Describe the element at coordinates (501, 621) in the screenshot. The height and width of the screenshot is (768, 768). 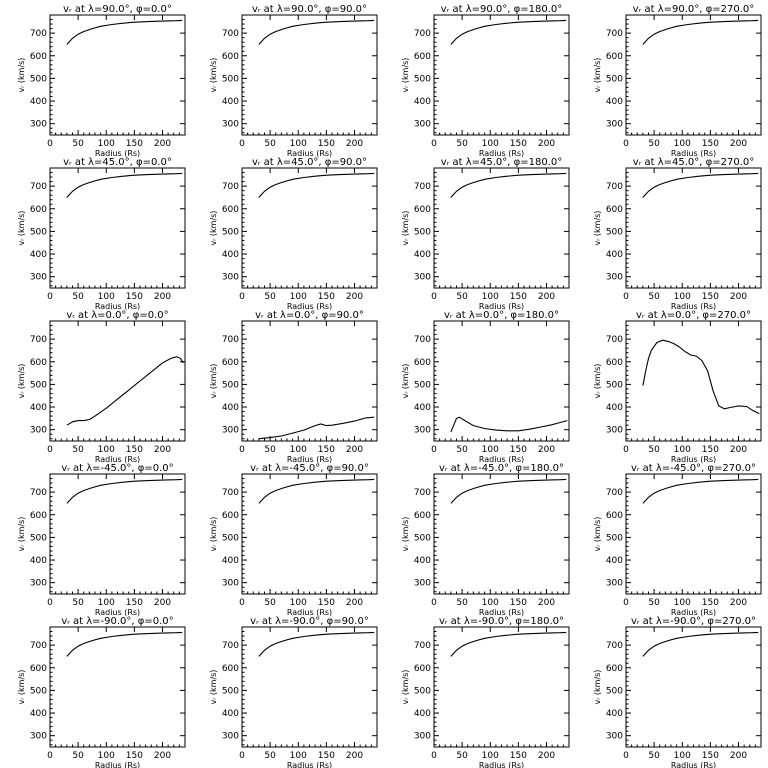
I see `panel-title: vᵣ at λ=-90.0°, φ=180.0°` at that location.